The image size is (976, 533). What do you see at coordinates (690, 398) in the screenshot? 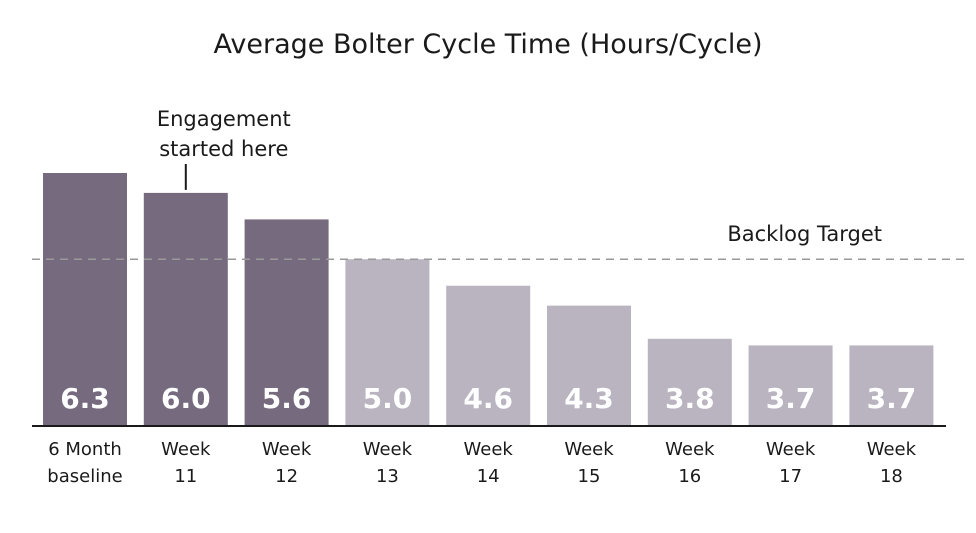
I see `bar-value-label-7: 3.8` at bounding box center [690, 398].